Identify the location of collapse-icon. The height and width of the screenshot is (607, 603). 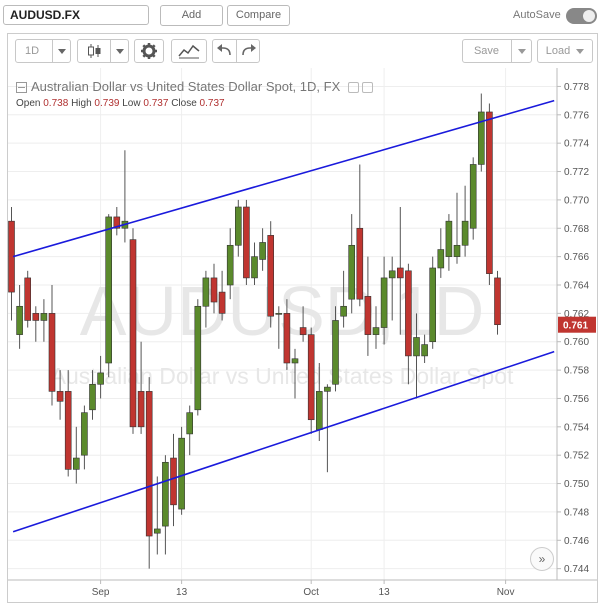
(21, 88).